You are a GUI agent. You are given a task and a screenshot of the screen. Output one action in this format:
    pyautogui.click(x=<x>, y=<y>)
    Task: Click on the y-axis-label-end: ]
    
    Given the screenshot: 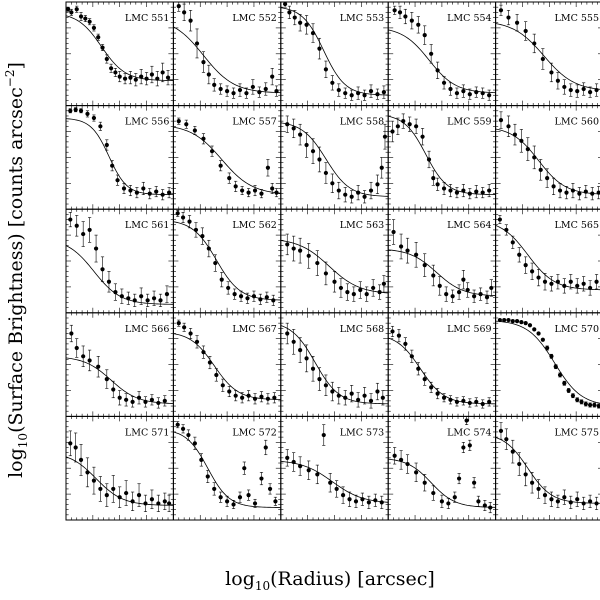 What is the action you would take?
    pyautogui.click(x=16, y=65)
    